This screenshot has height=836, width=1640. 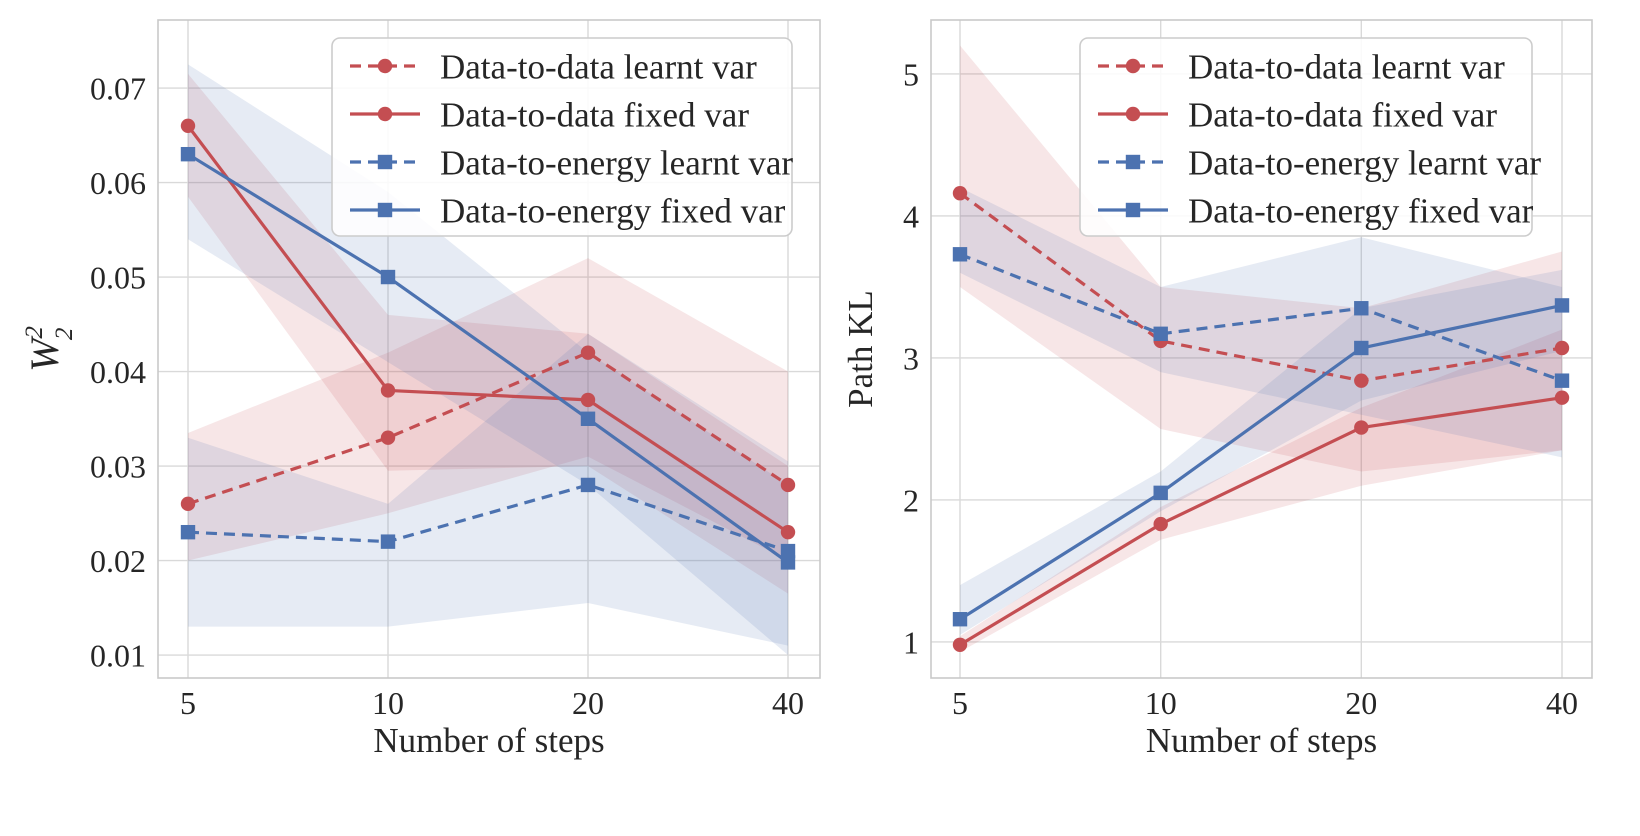 What do you see at coordinates (118, 89) in the screenshot?
I see `y-tick-label: 0.07` at bounding box center [118, 89].